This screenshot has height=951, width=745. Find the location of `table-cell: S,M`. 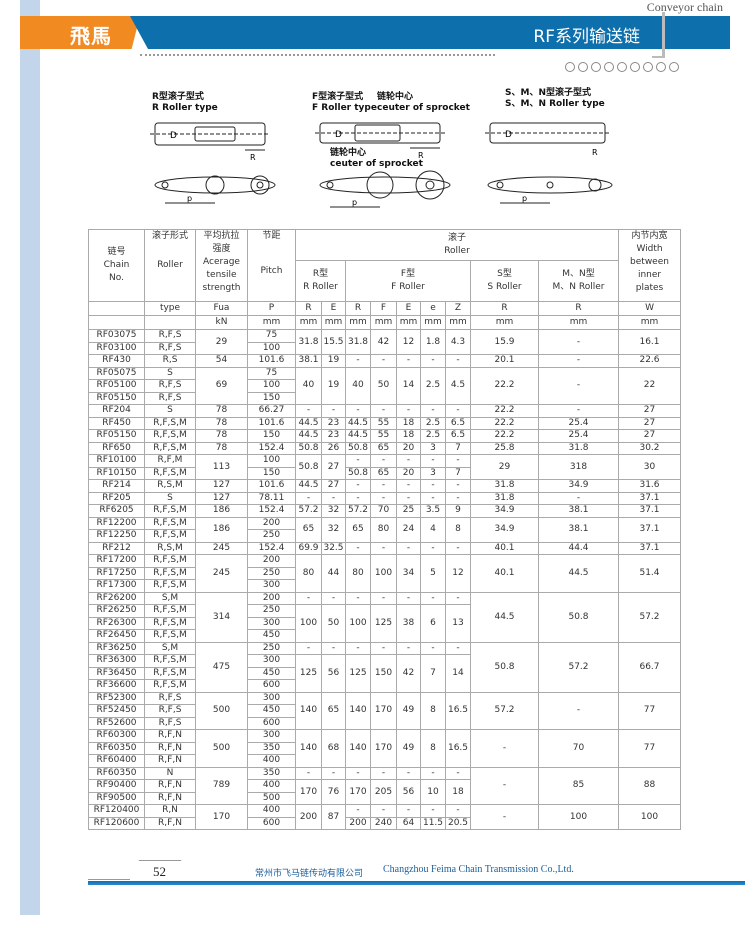

table-cell: S,M is located at coordinates (170, 648).